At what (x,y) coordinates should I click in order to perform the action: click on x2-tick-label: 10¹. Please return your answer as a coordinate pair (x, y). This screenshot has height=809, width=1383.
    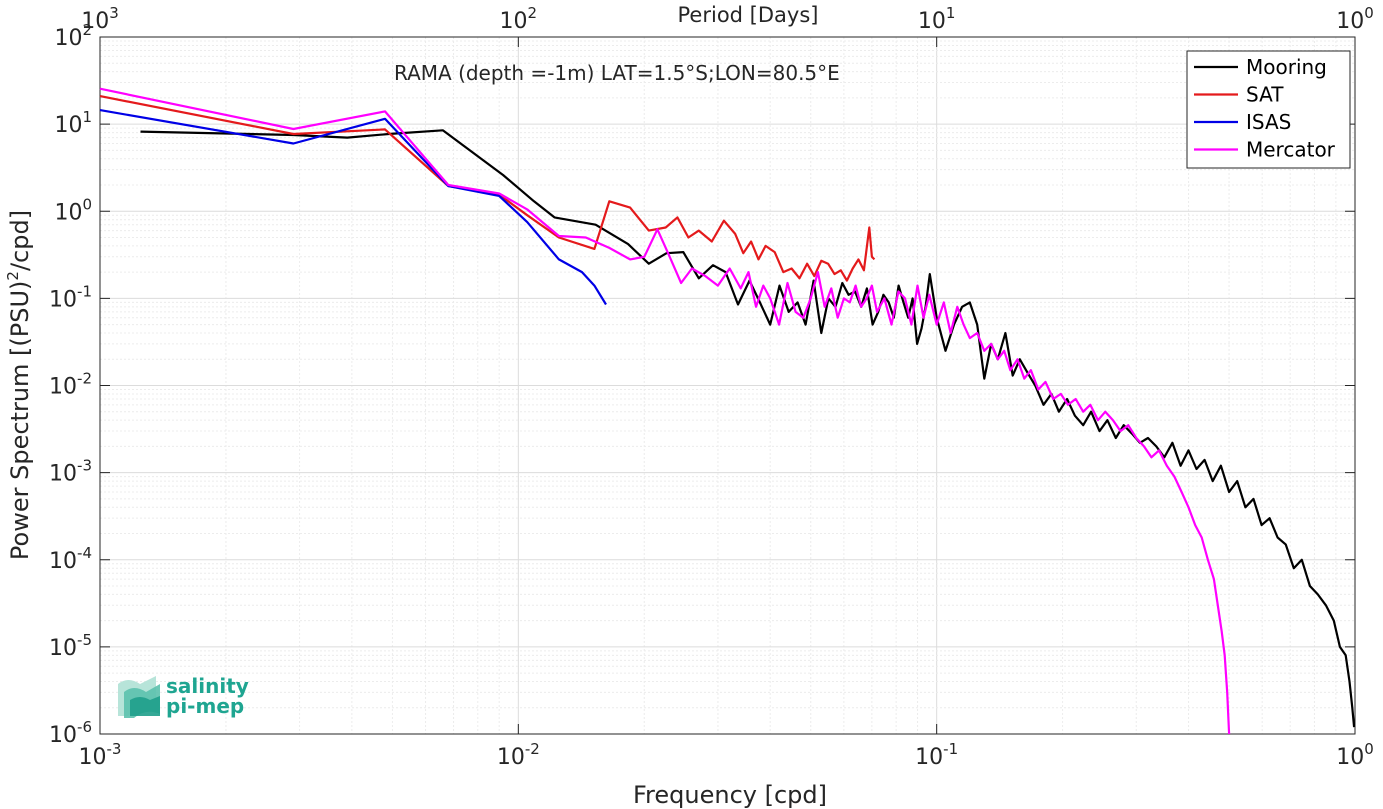
    Looking at the image, I should click on (937, 19).